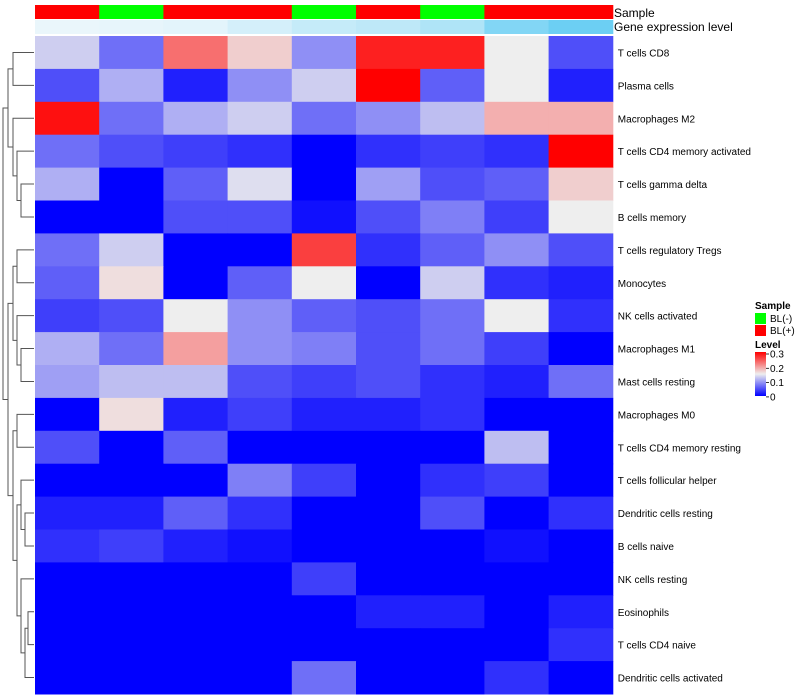  Describe the element at coordinates (657, 646) in the screenshot. I see `row-label: T cells CD4 naive` at that location.